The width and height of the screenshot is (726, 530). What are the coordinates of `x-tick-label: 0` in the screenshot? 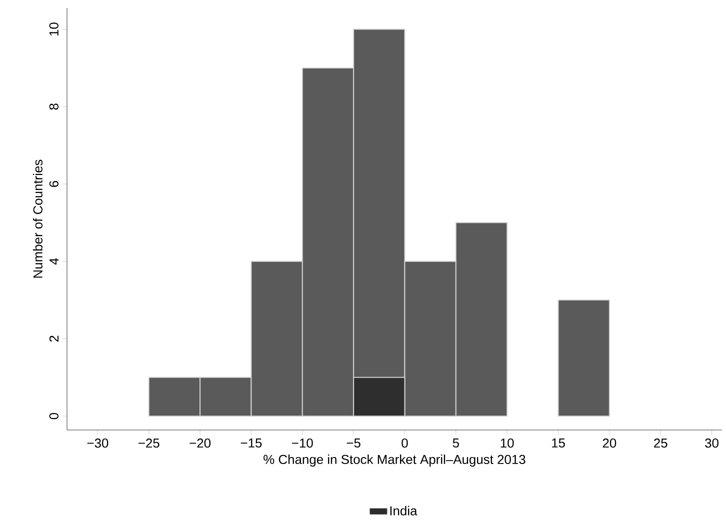 It's located at (405, 443).